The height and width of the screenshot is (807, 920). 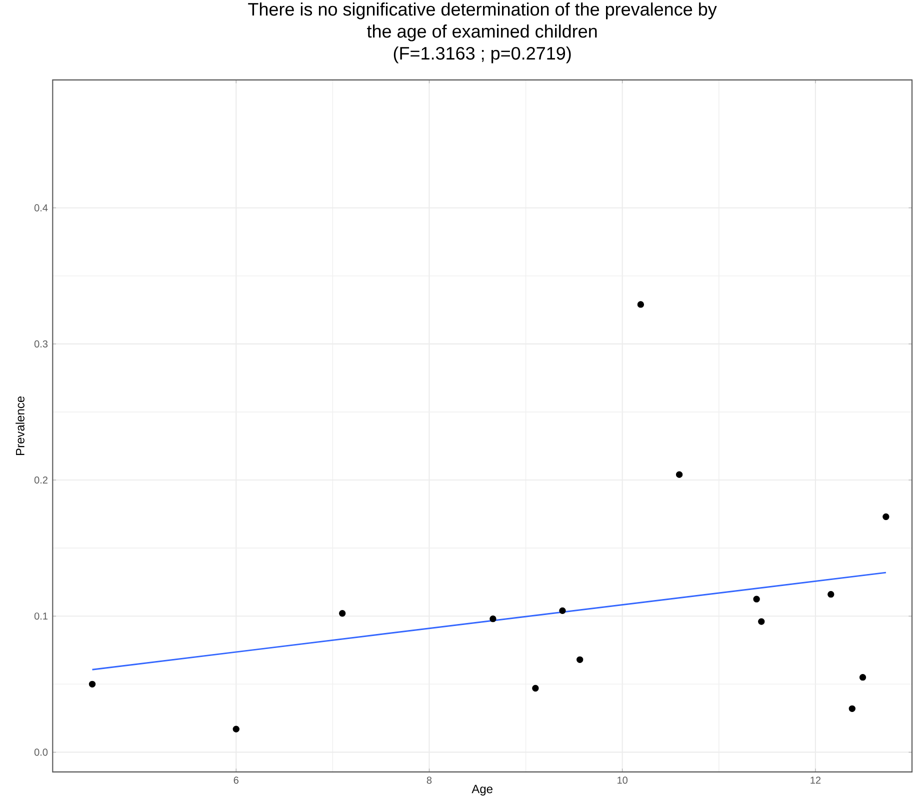 I want to click on x-tick-label: 10, so click(x=623, y=780).